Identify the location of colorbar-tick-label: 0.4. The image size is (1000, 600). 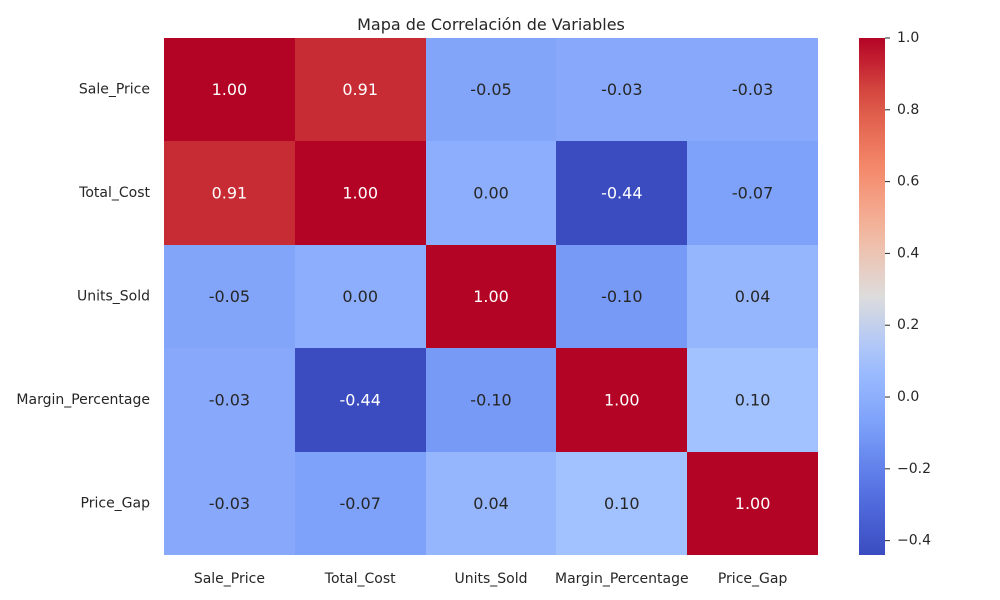
(908, 253).